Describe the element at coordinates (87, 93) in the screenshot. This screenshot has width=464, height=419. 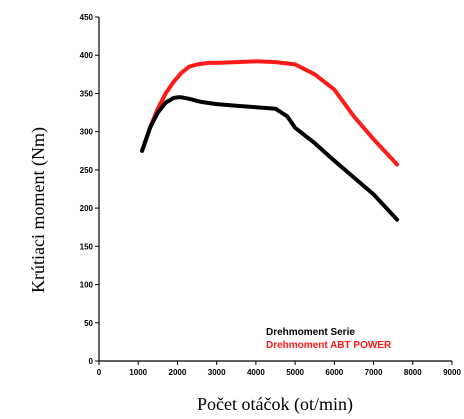
I see `y-tick-label: 350` at that location.